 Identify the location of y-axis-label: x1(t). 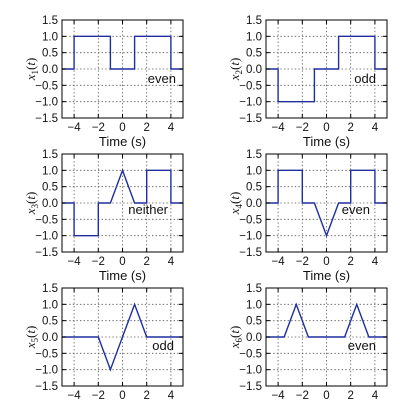
(31, 70).